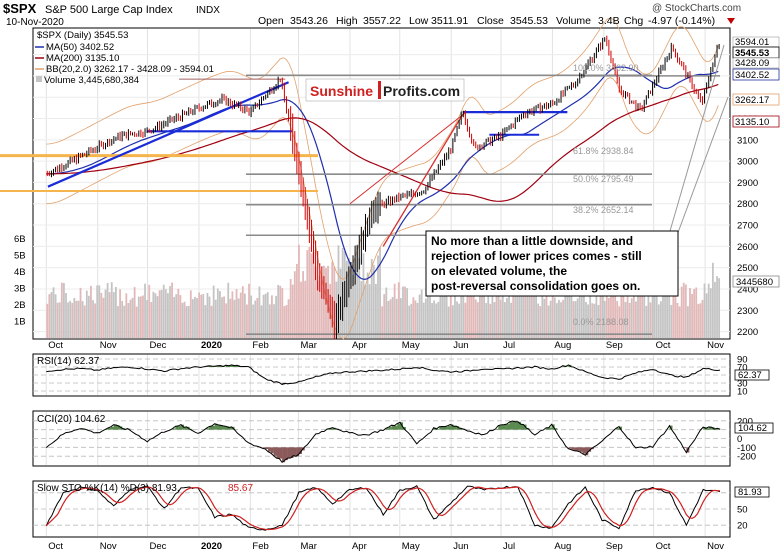 The width and height of the screenshot is (780, 552). I want to click on high-label: High, so click(347, 21).